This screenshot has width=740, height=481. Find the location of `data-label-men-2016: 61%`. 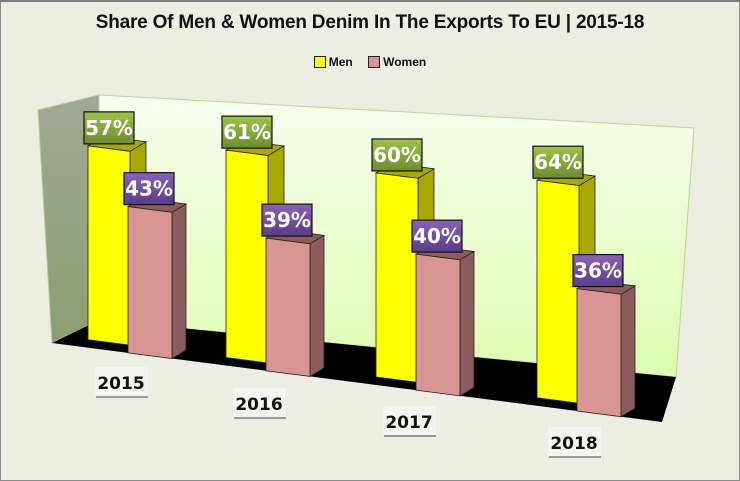

data-label-men-2016: 61% is located at coordinates (247, 132).